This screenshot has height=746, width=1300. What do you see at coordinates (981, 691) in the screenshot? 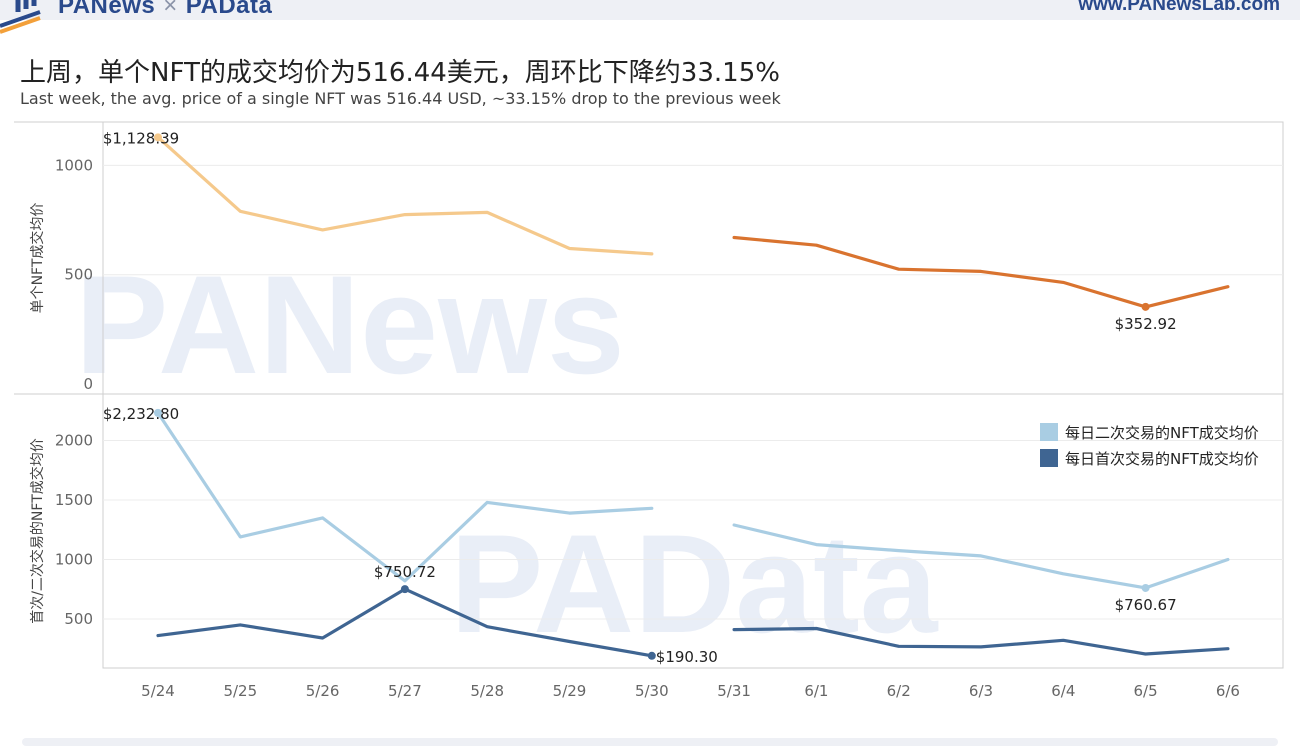
I see `x-tick-label: 6/3` at bounding box center [981, 691].